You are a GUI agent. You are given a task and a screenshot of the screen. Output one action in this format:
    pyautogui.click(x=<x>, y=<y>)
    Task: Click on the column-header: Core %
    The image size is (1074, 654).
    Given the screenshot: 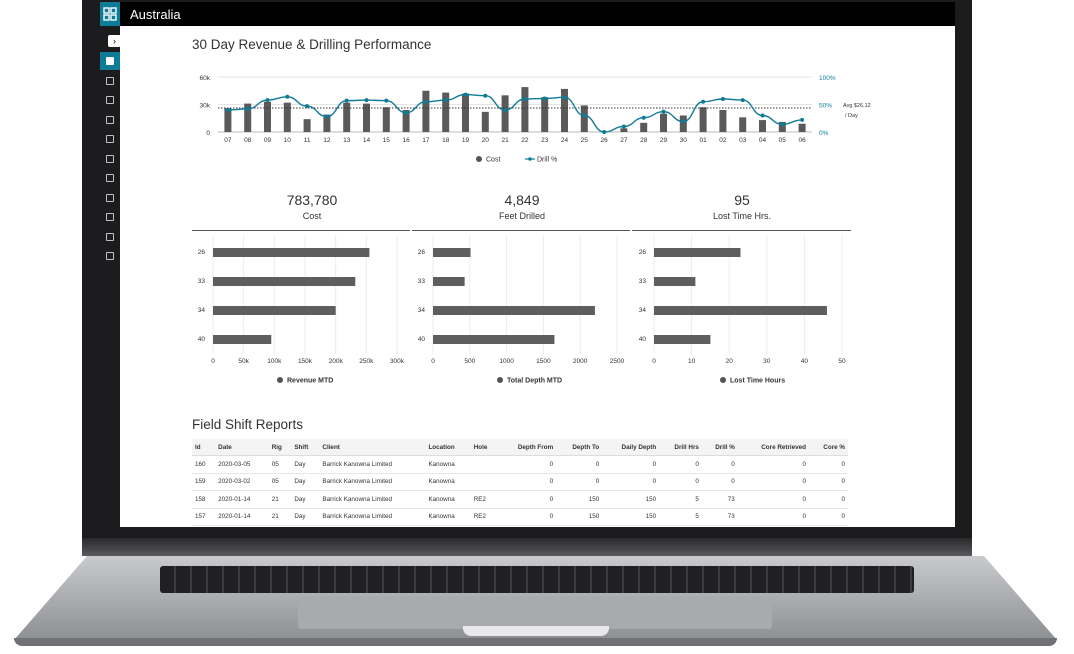 What is the action you would take?
    pyautogui.click(x=828, y=447)
    